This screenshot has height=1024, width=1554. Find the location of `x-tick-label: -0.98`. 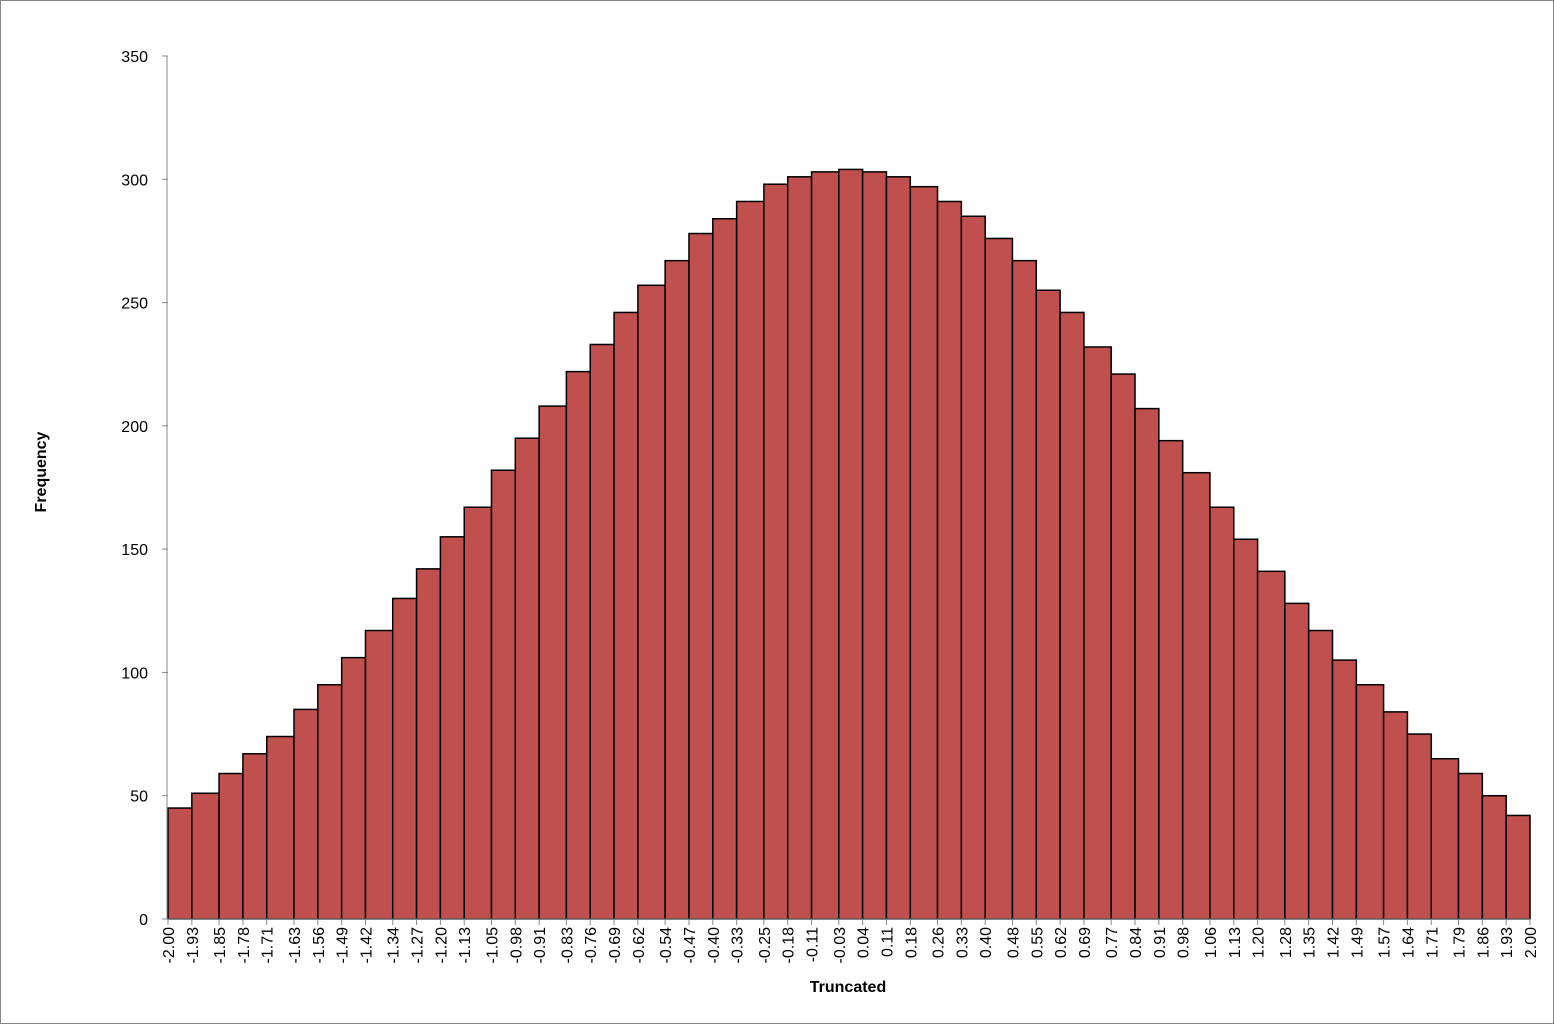

x-tick-label: -0.98 is located at coordinates (516, 945).